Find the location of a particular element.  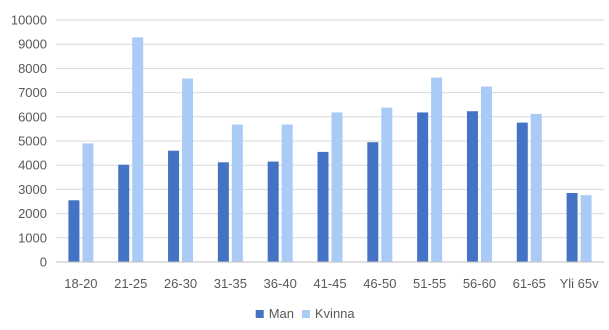

y-tick-label: 10000 is located at coordinates (29, 20).